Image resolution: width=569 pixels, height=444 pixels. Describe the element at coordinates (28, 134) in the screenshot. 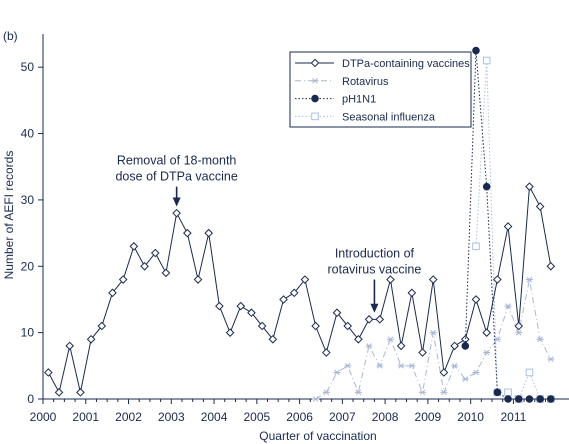

I see `y-tick-label: 40` at that location.